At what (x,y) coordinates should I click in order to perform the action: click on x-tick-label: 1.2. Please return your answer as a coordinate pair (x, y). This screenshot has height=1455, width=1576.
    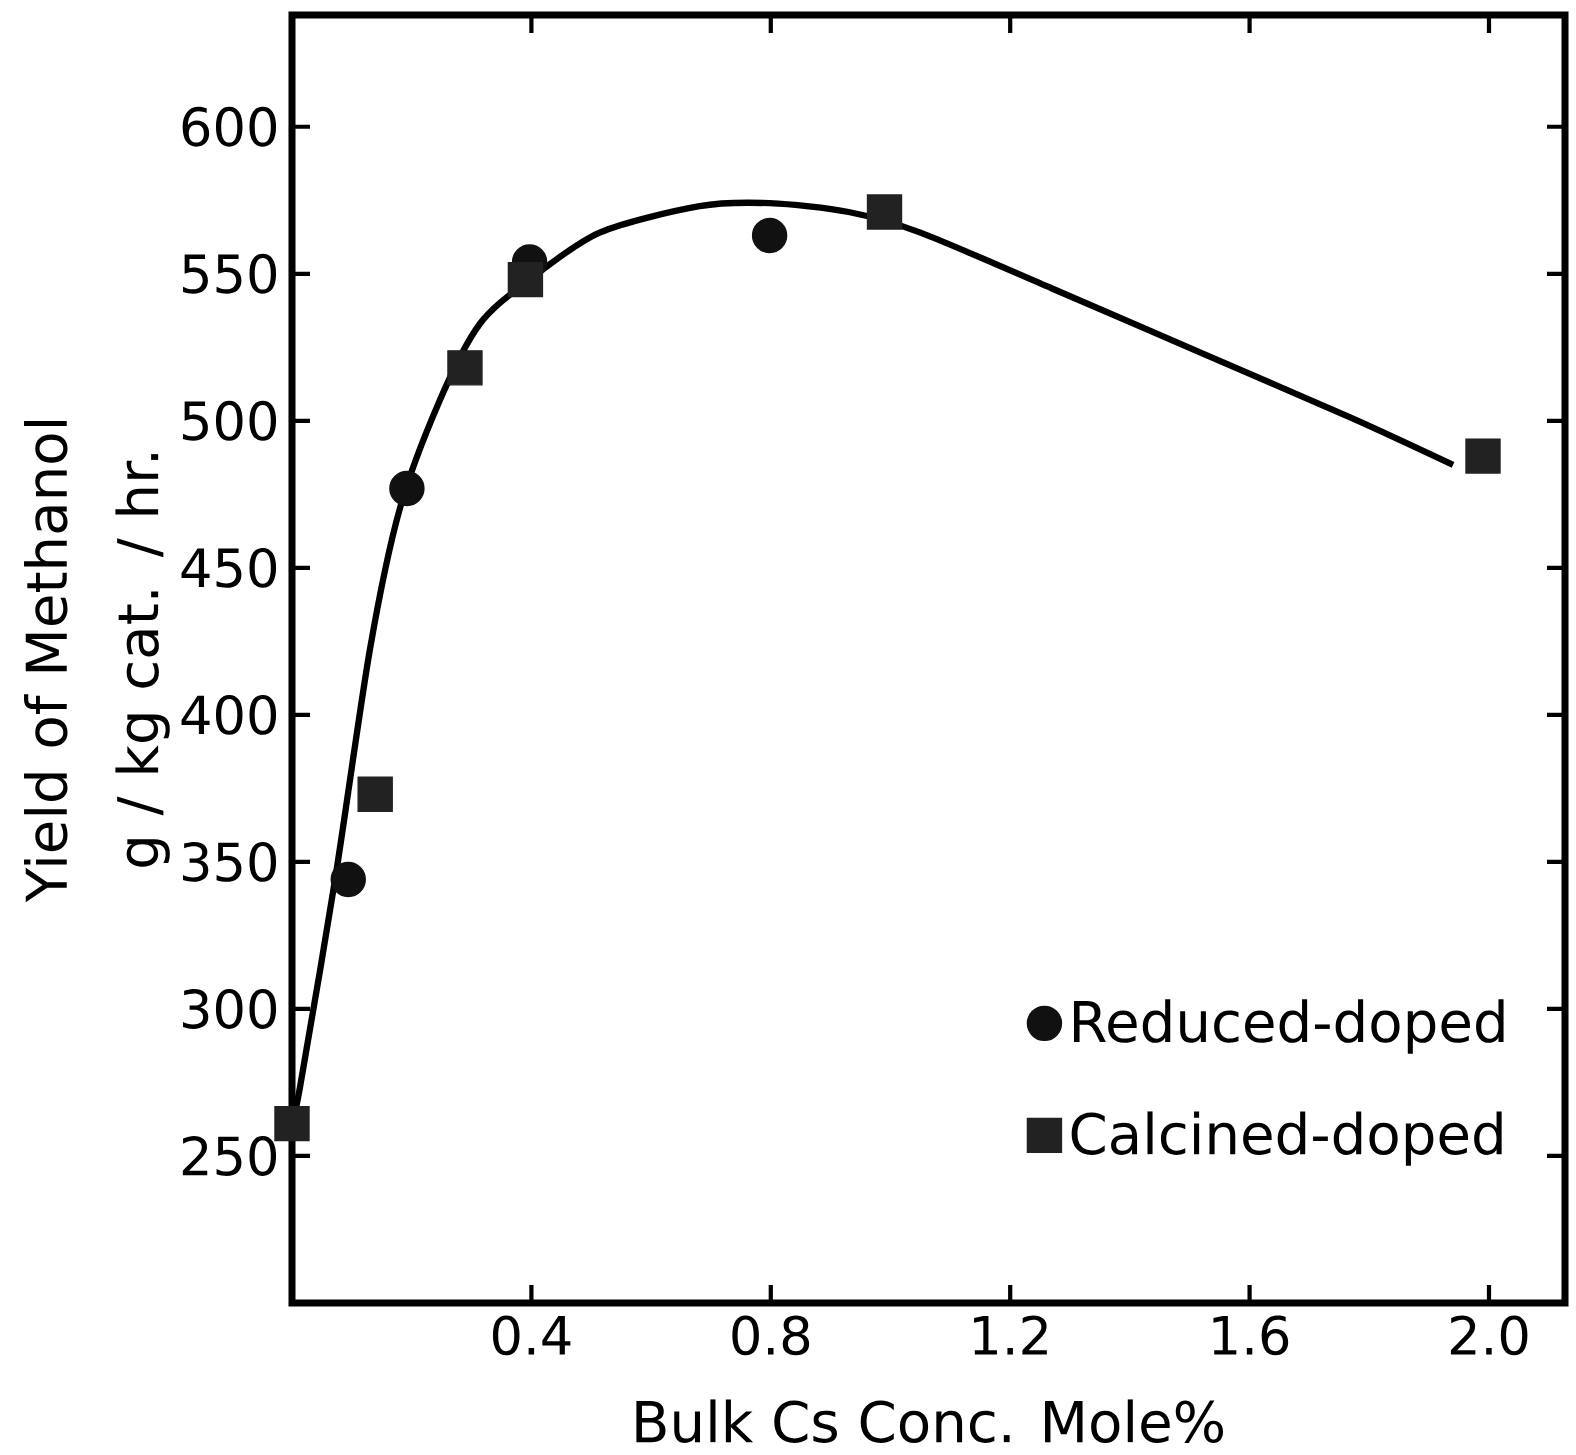
    Looking at the image, I should click on (1010, 1335).